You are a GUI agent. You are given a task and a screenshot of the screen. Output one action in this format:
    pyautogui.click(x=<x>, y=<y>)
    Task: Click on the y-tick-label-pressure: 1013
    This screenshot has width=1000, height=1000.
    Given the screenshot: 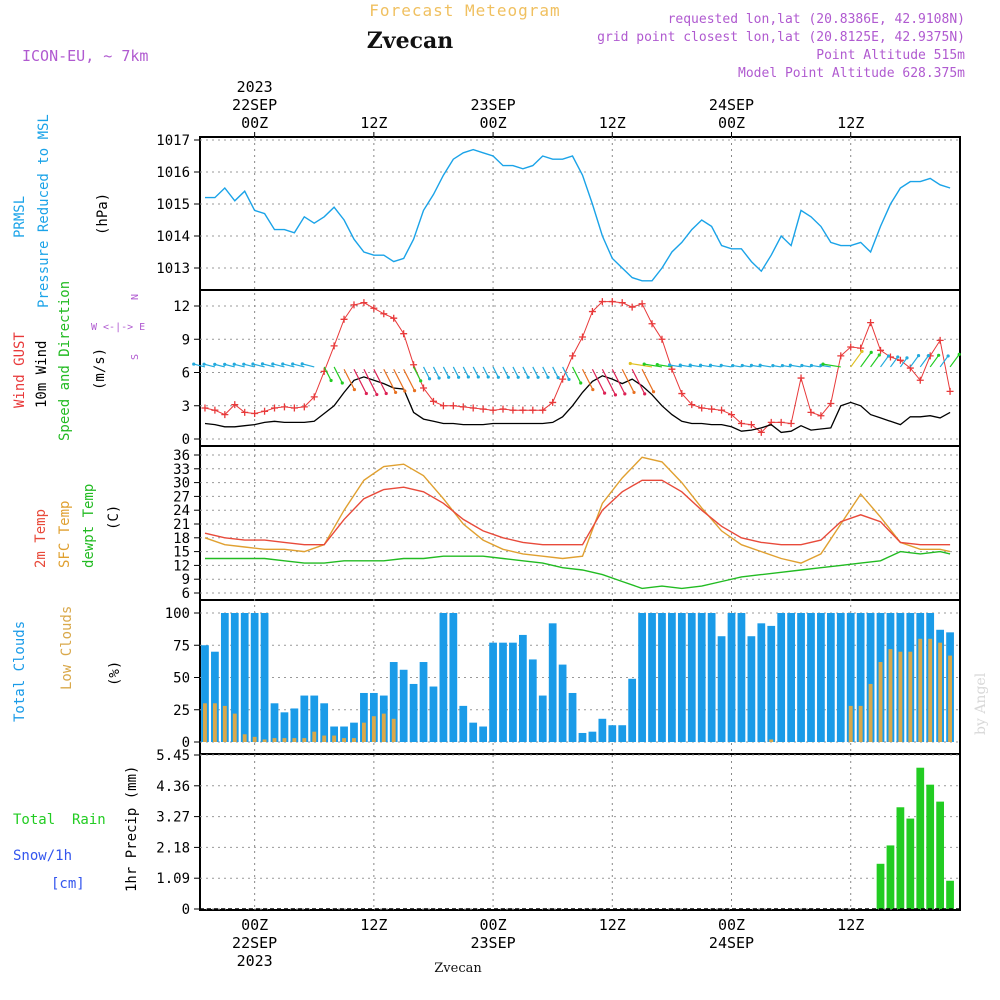 What is the action you would take?
    pyautogui.click(x=173, y=269)
    